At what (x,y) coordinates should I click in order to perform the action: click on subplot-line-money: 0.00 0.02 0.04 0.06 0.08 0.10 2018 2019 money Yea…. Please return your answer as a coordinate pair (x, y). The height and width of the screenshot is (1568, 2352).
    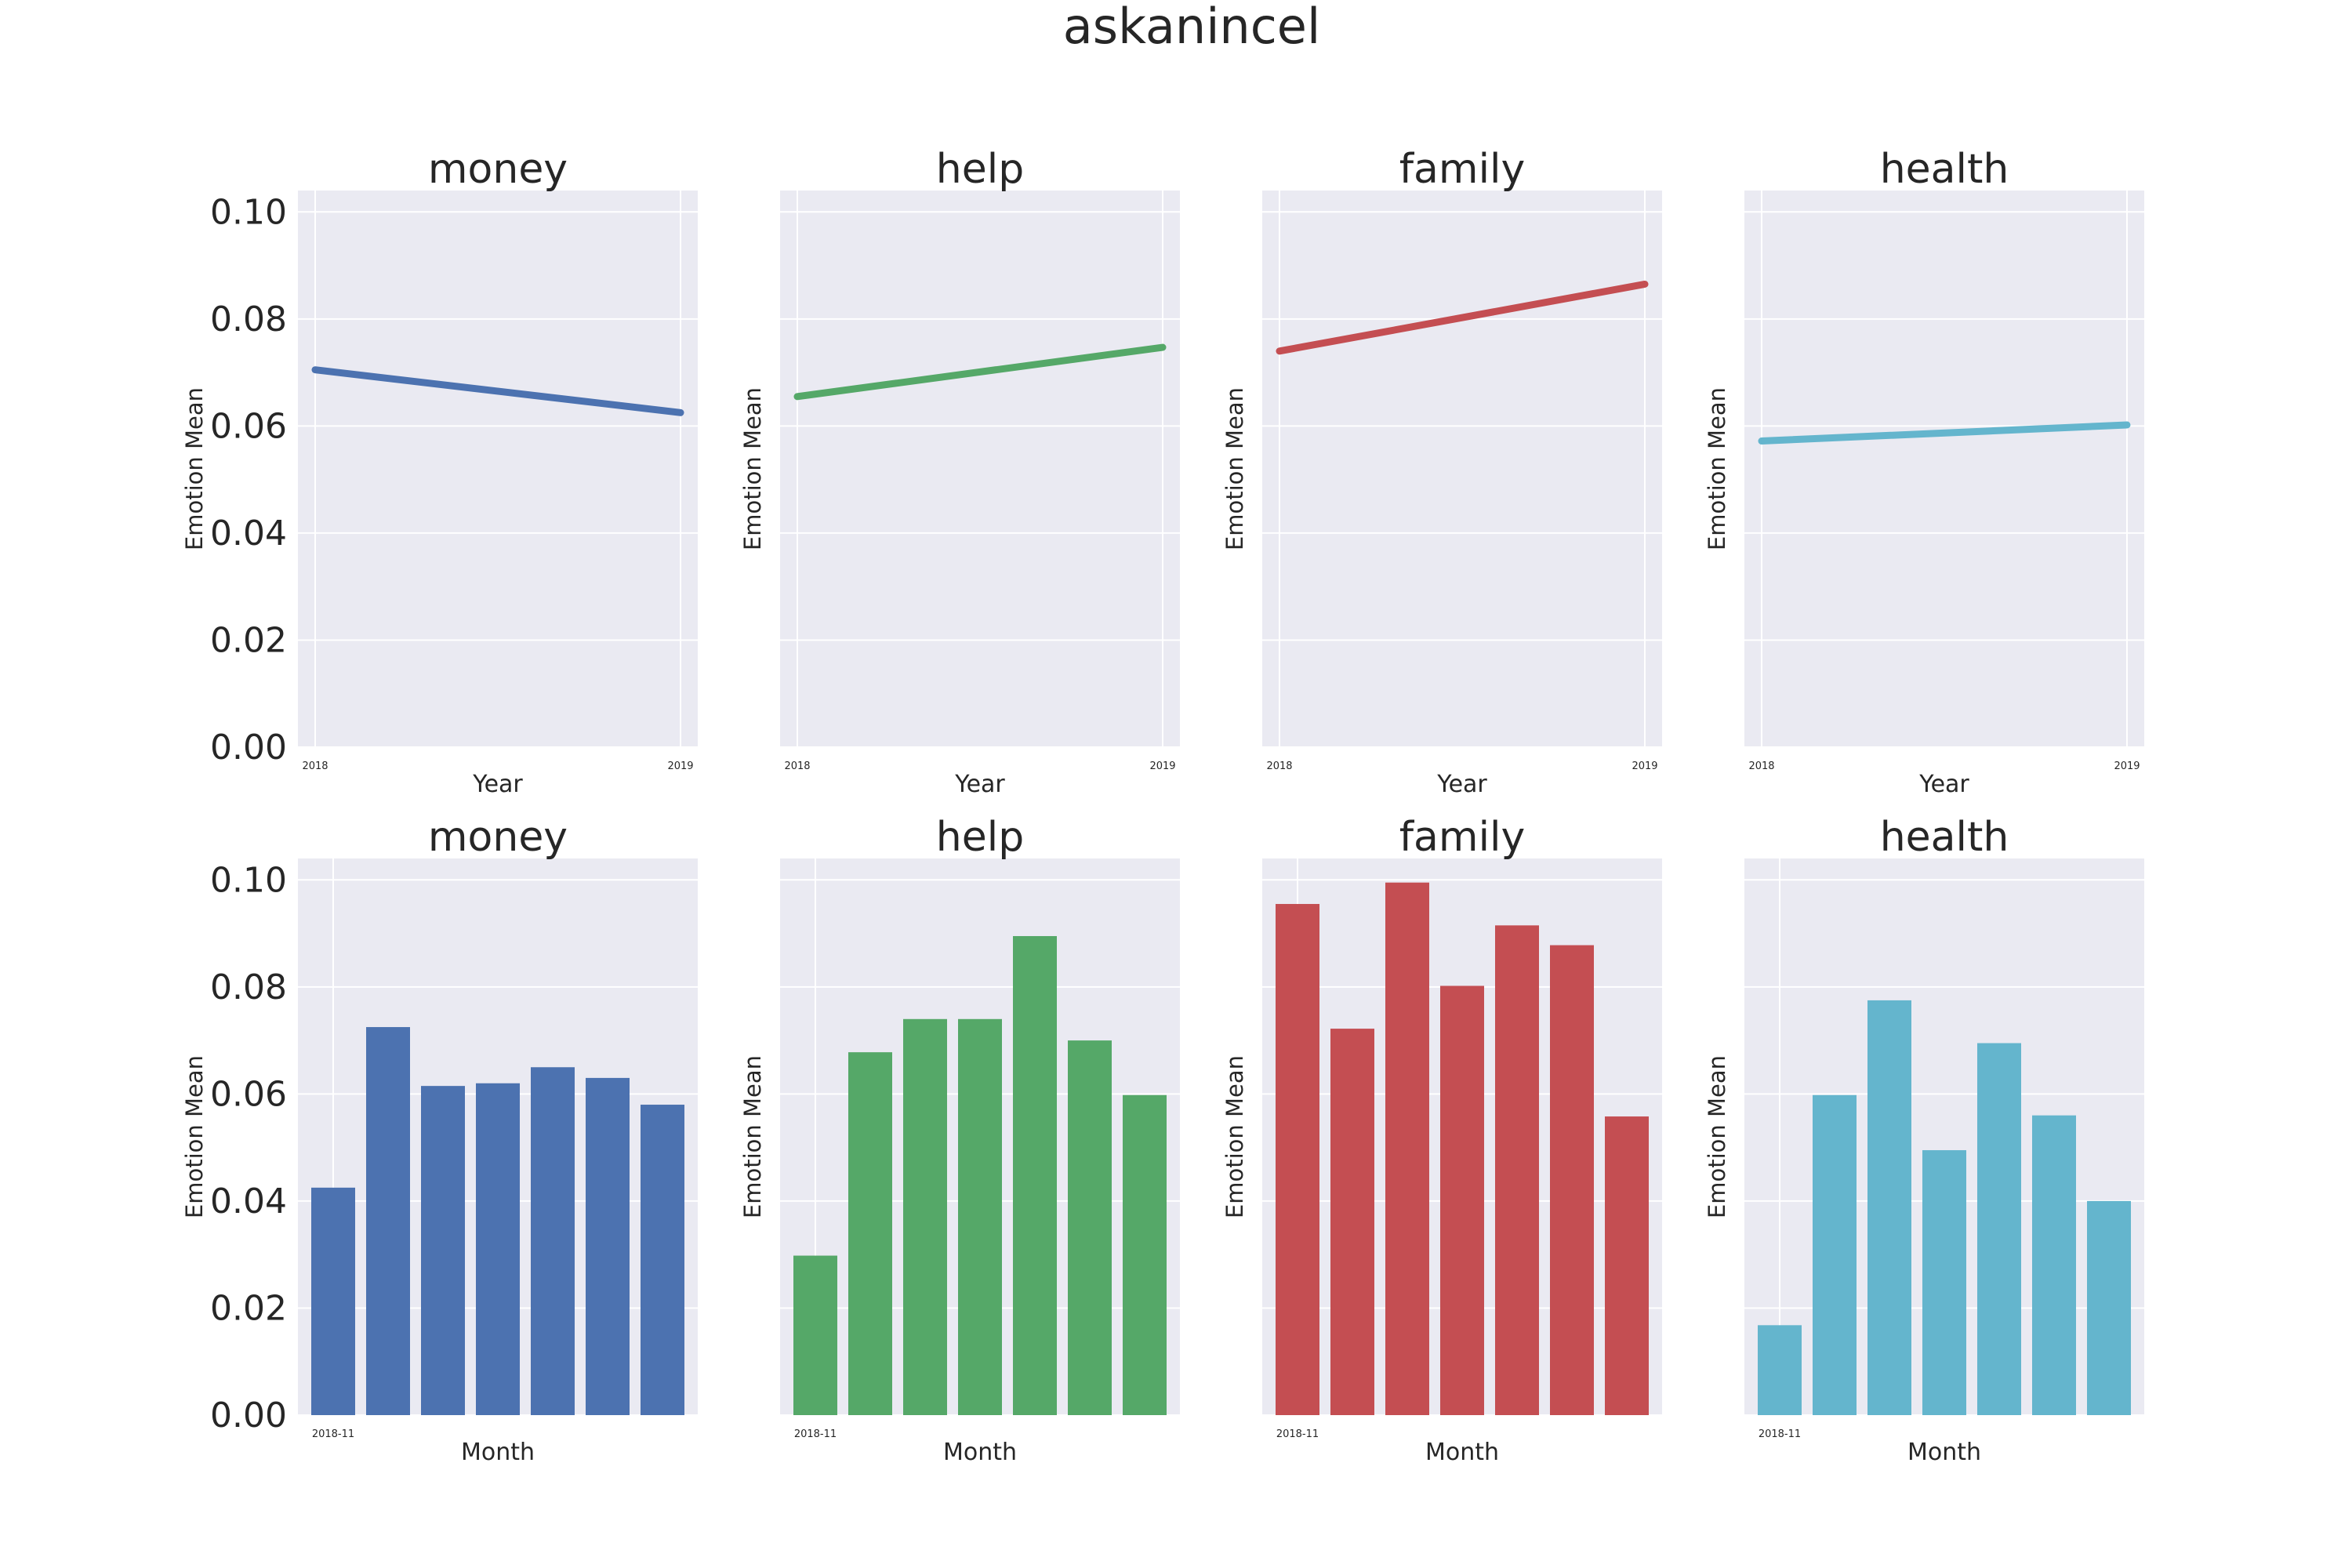
    Looking at the image, I should click on (440, 472).